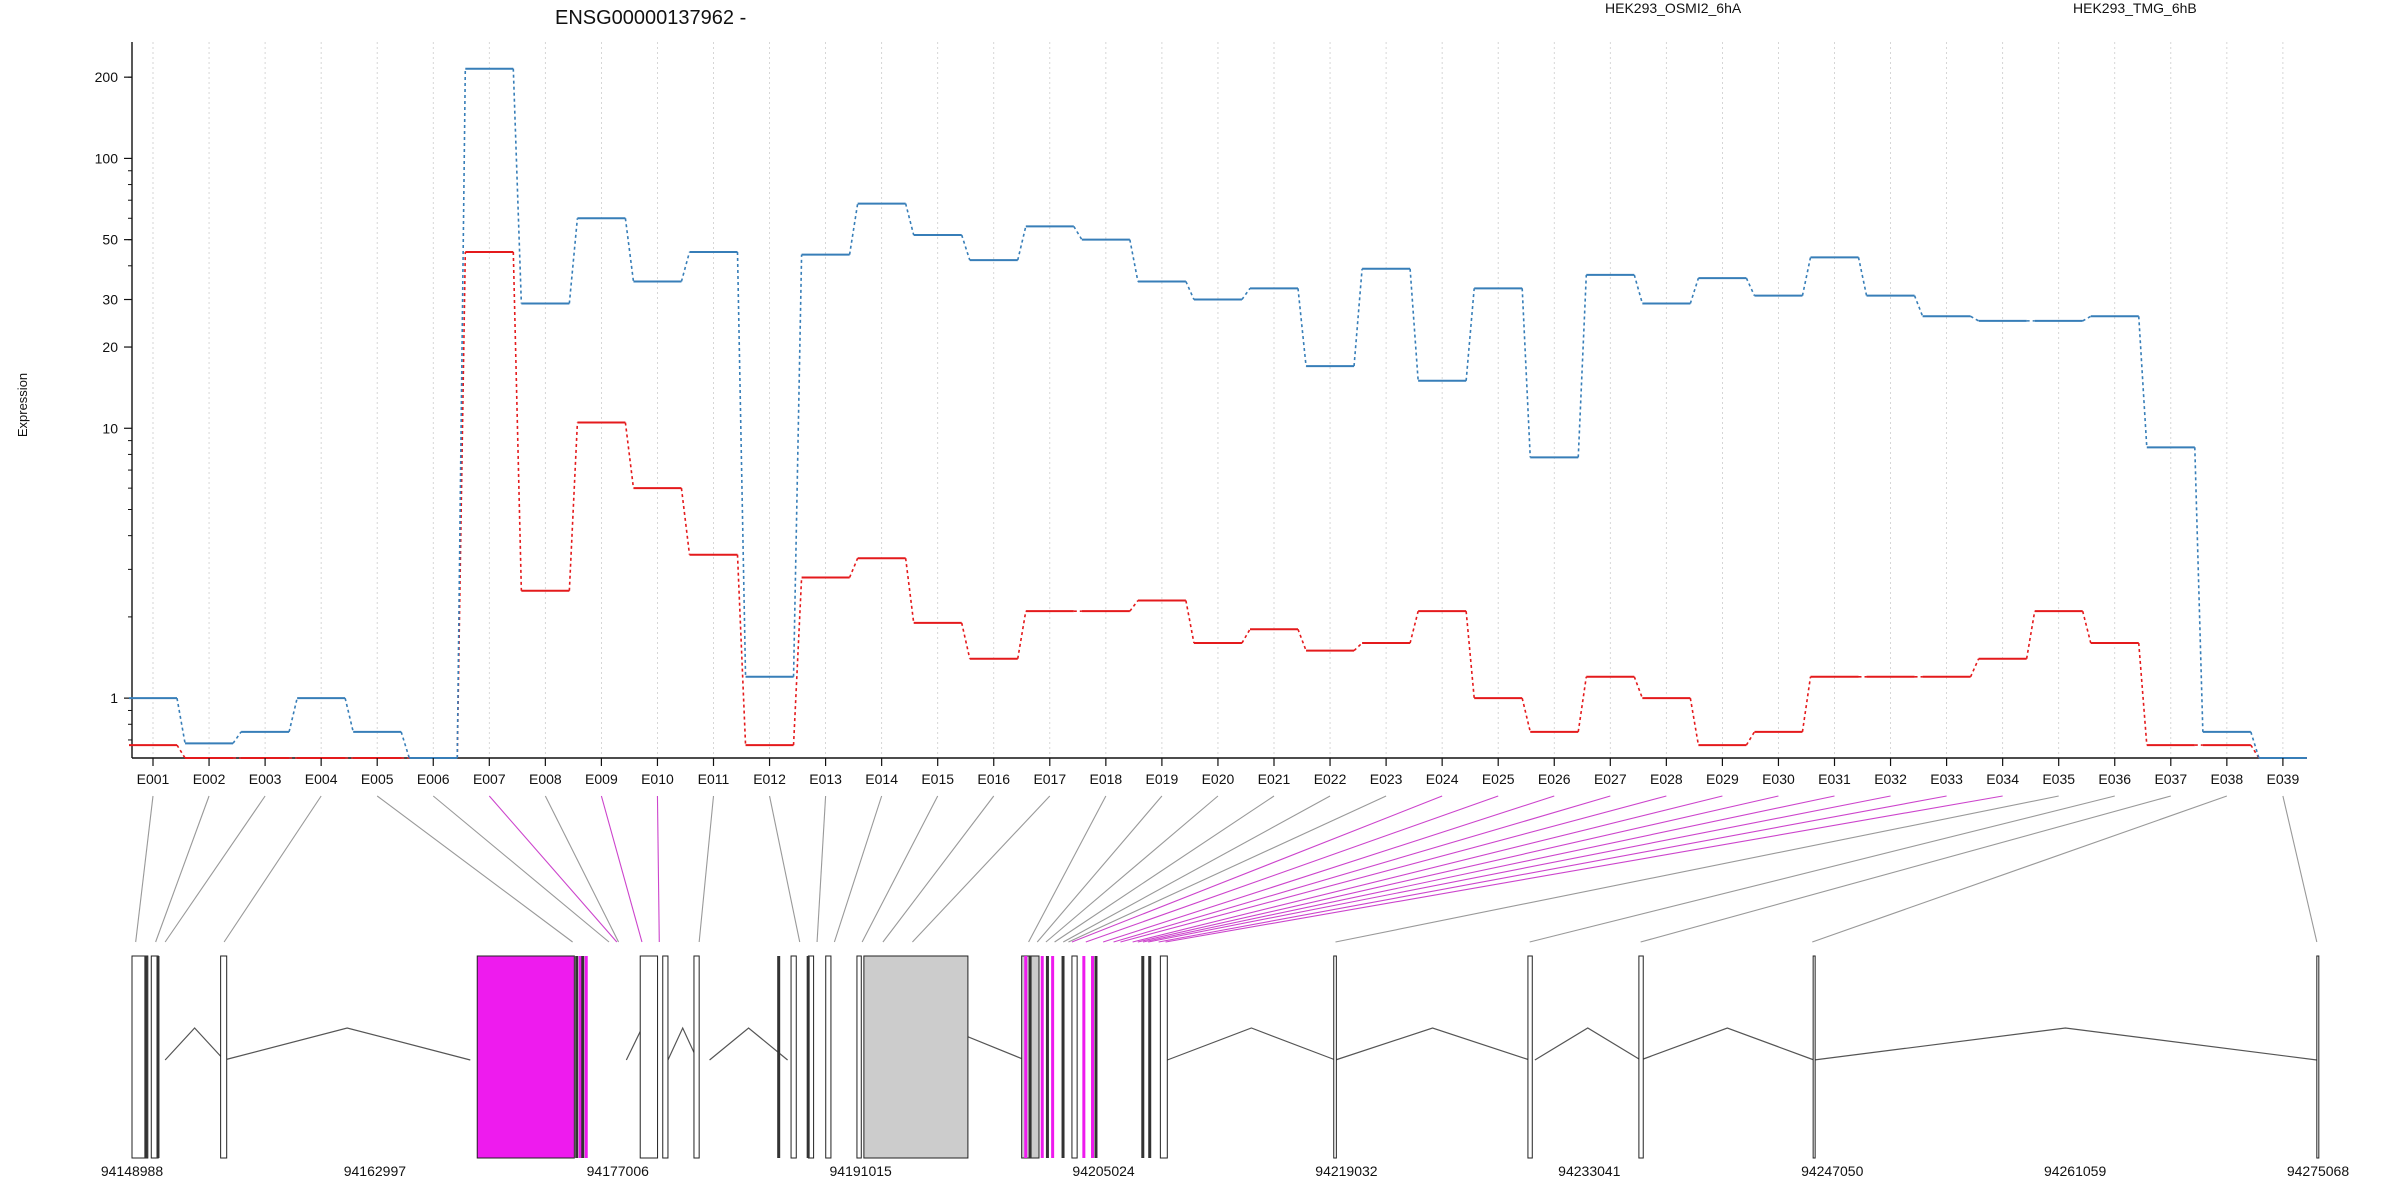 The width and height of the screenshot is (2400, 1200). Describe the element at coordinates (2114, 779) in the screenshot. I see `x-tick-label: E036` at that location.